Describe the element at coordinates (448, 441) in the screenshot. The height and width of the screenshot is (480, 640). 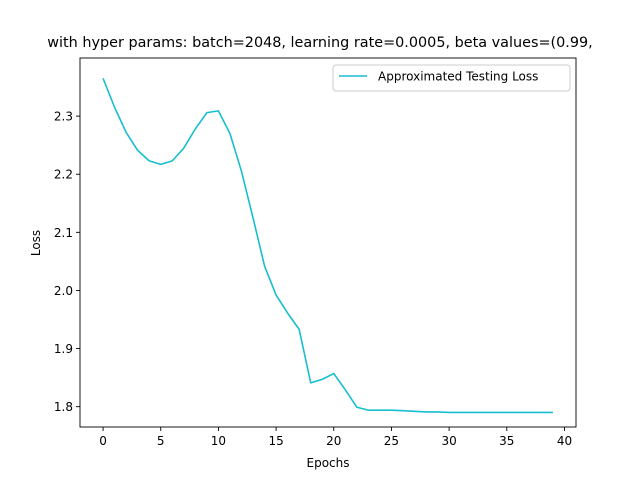
I see `x-tick-label: 30` at that location.